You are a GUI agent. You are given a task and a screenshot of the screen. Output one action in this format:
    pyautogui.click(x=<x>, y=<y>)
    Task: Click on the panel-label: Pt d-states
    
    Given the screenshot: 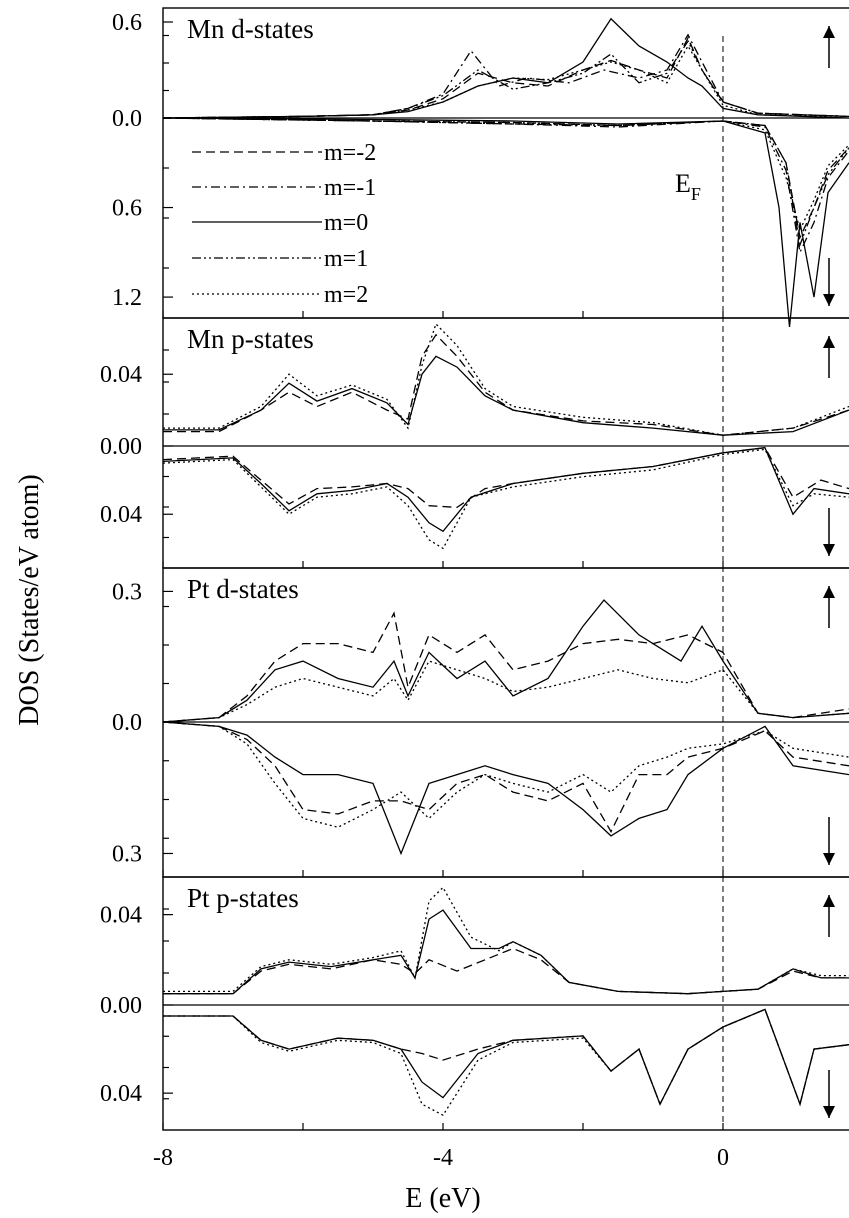 What is the action you would take?
    pyautogui.click(x=243, y=589)
    